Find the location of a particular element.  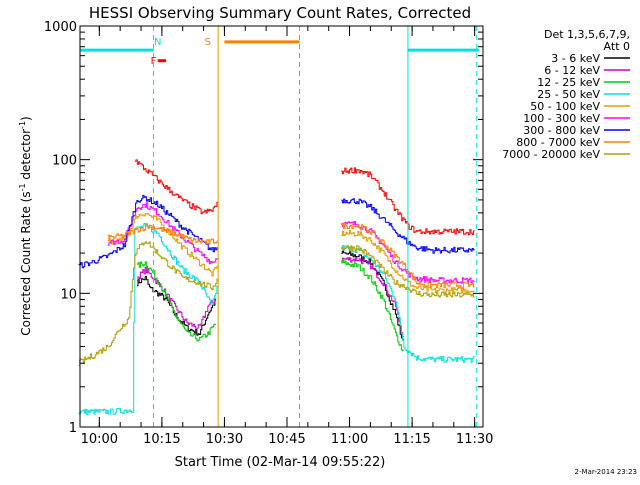

x-tick-label-6: 11:30 is located at coordinates (474, 439).